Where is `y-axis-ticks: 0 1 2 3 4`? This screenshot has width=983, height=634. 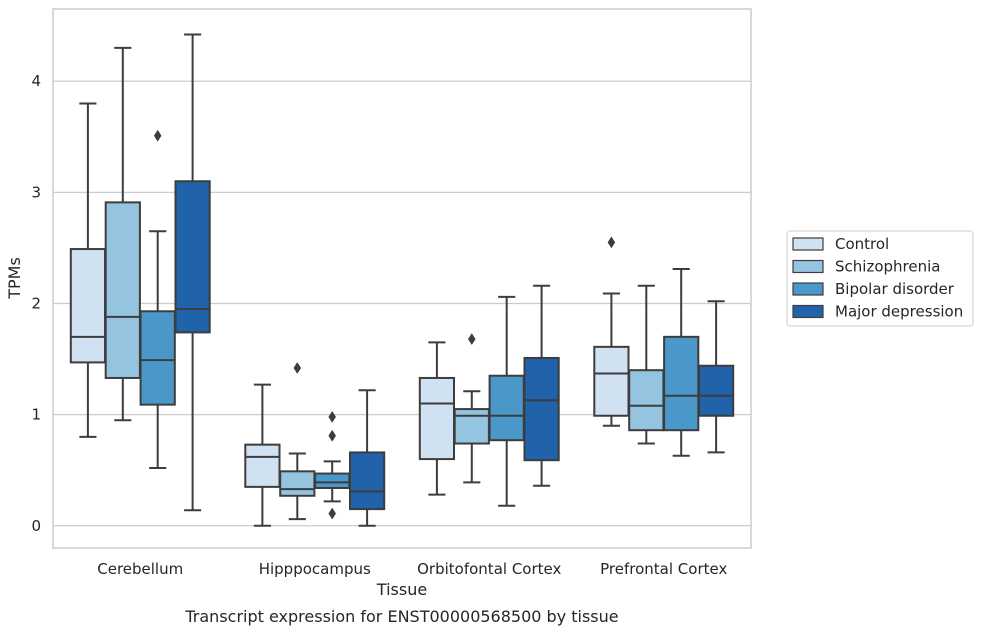
y-axis-ticks: 0 1 2 3 4 is located at coordinates (36, 303).